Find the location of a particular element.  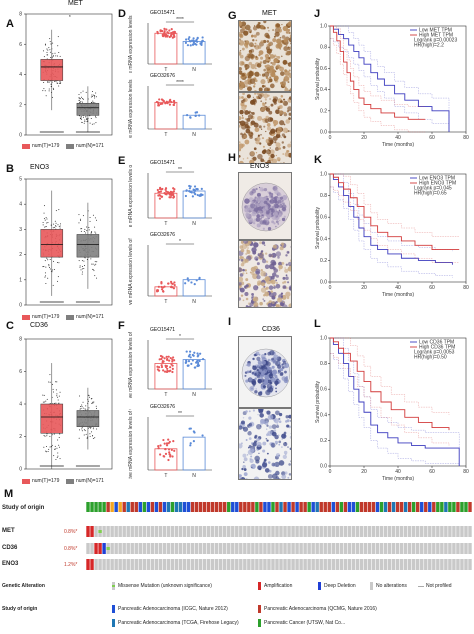

panel-g-gene-title: MET is located at coordinates (269, 13).